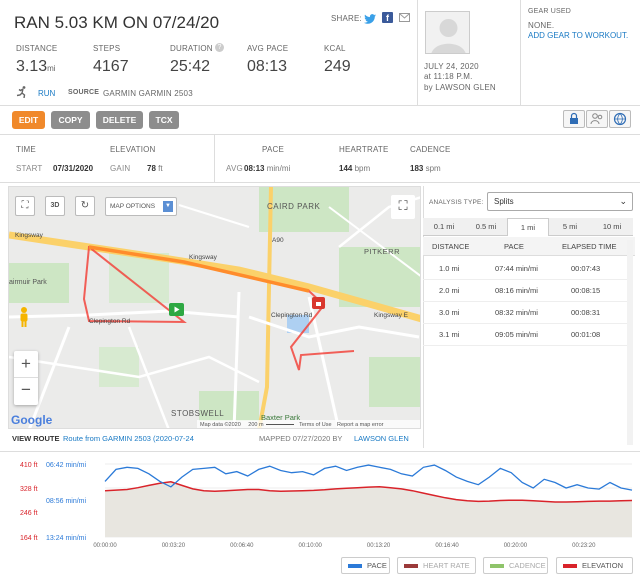 This screenshot has height=579, width=640. I want to click on split-tab: 10 mi, so click(612, 227).